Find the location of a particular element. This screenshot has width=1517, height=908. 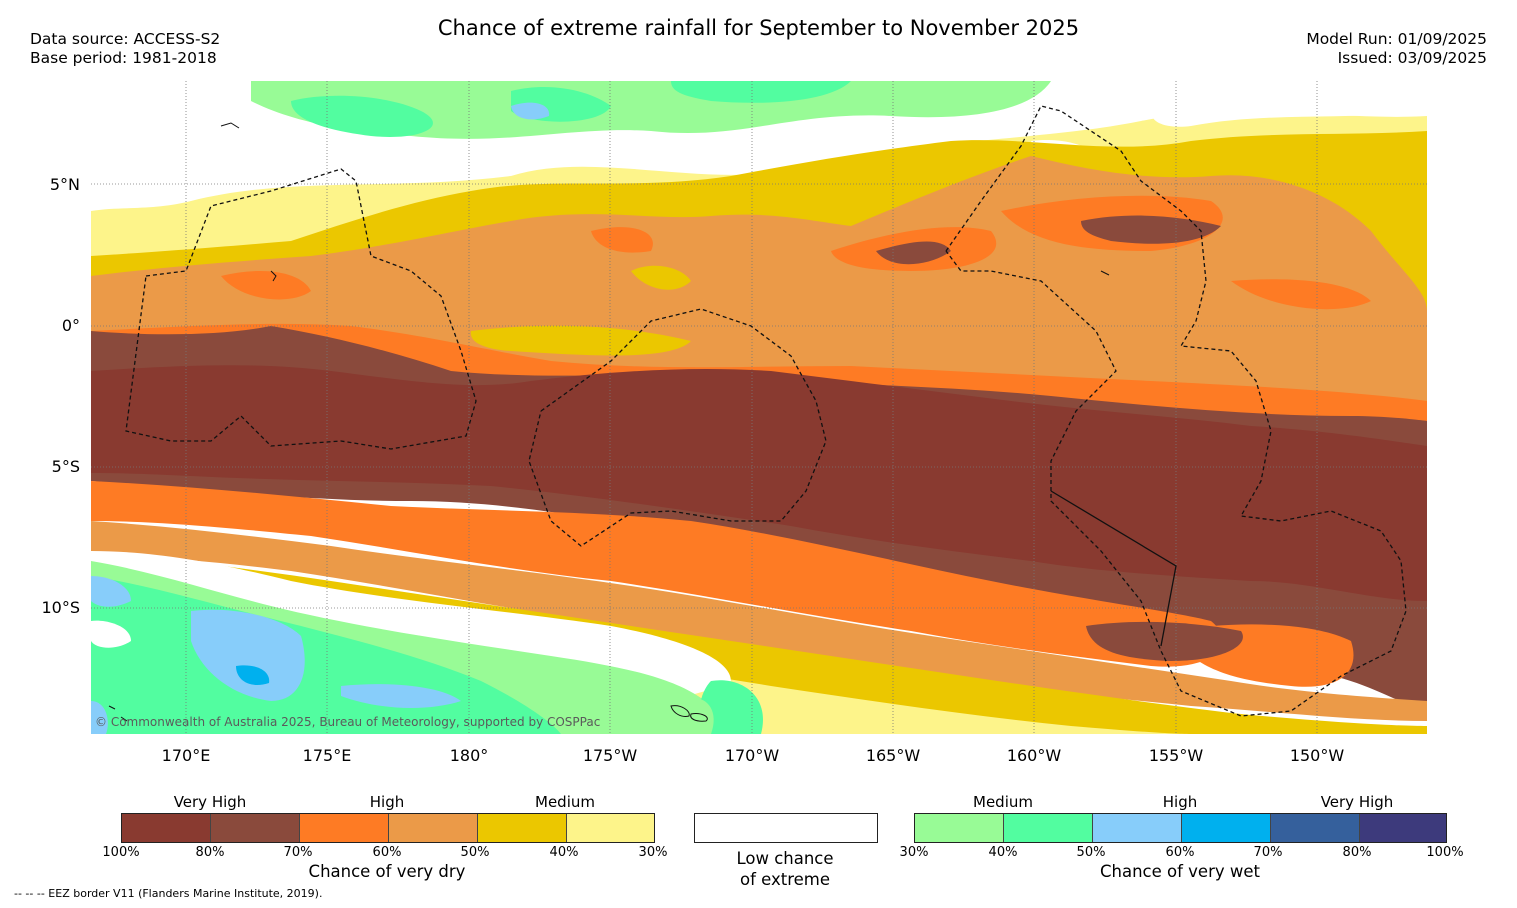

legend-wet-bar is located at coordinates (1180, 828).